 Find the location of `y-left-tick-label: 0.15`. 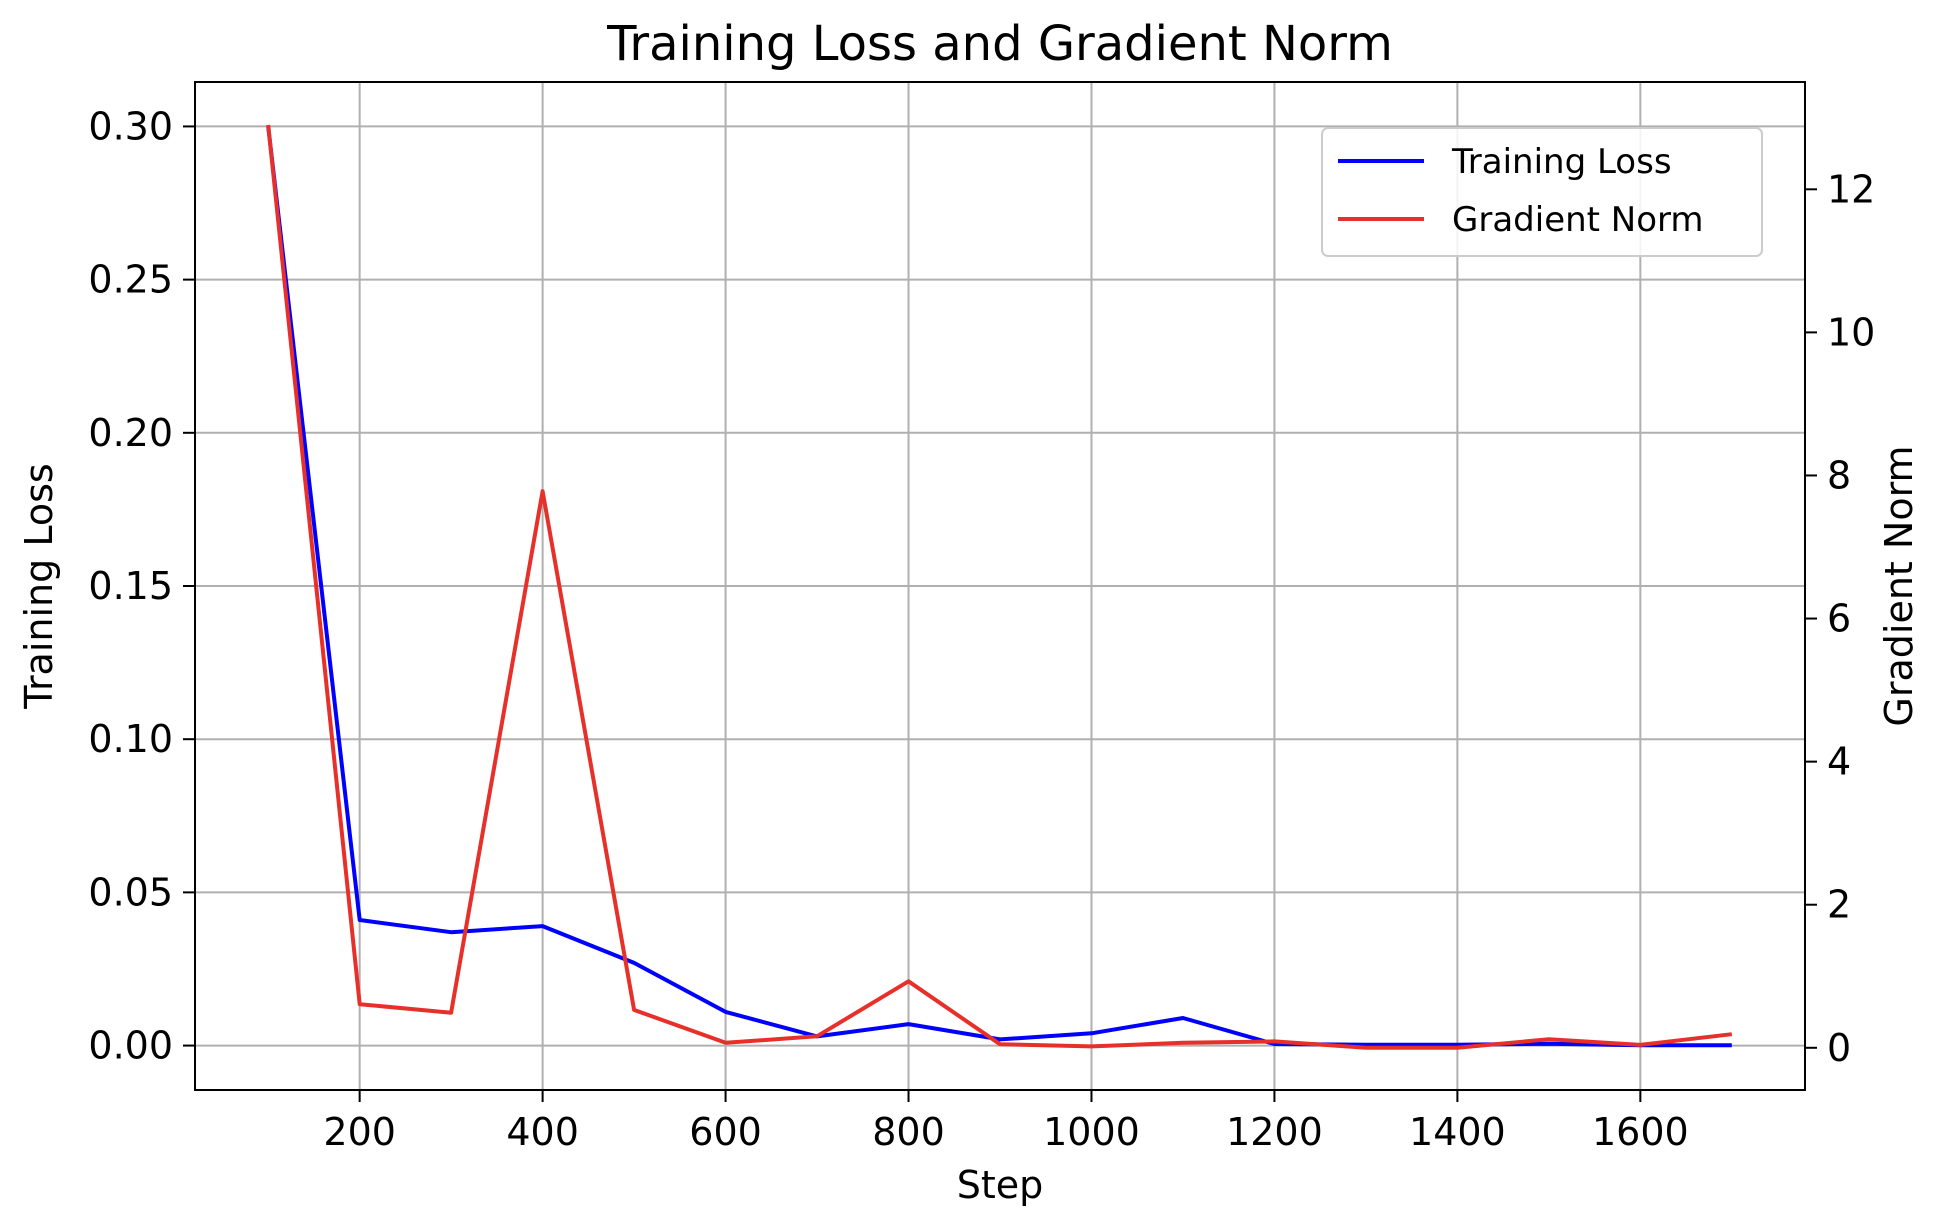

y-left-tick-label: 0.15 is located at coordinates (130, 586).